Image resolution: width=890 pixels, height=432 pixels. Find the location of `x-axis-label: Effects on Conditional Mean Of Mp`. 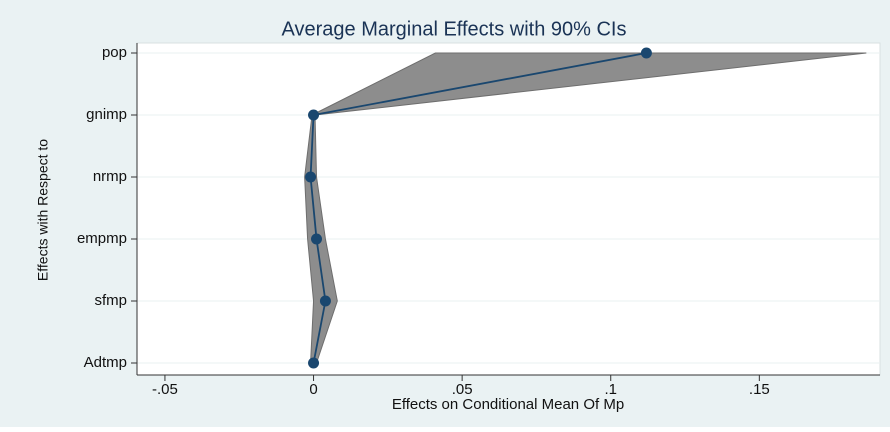

x-axis-label: Effects on Conditional Mean Of Mp is located at coordinates (508, 404).